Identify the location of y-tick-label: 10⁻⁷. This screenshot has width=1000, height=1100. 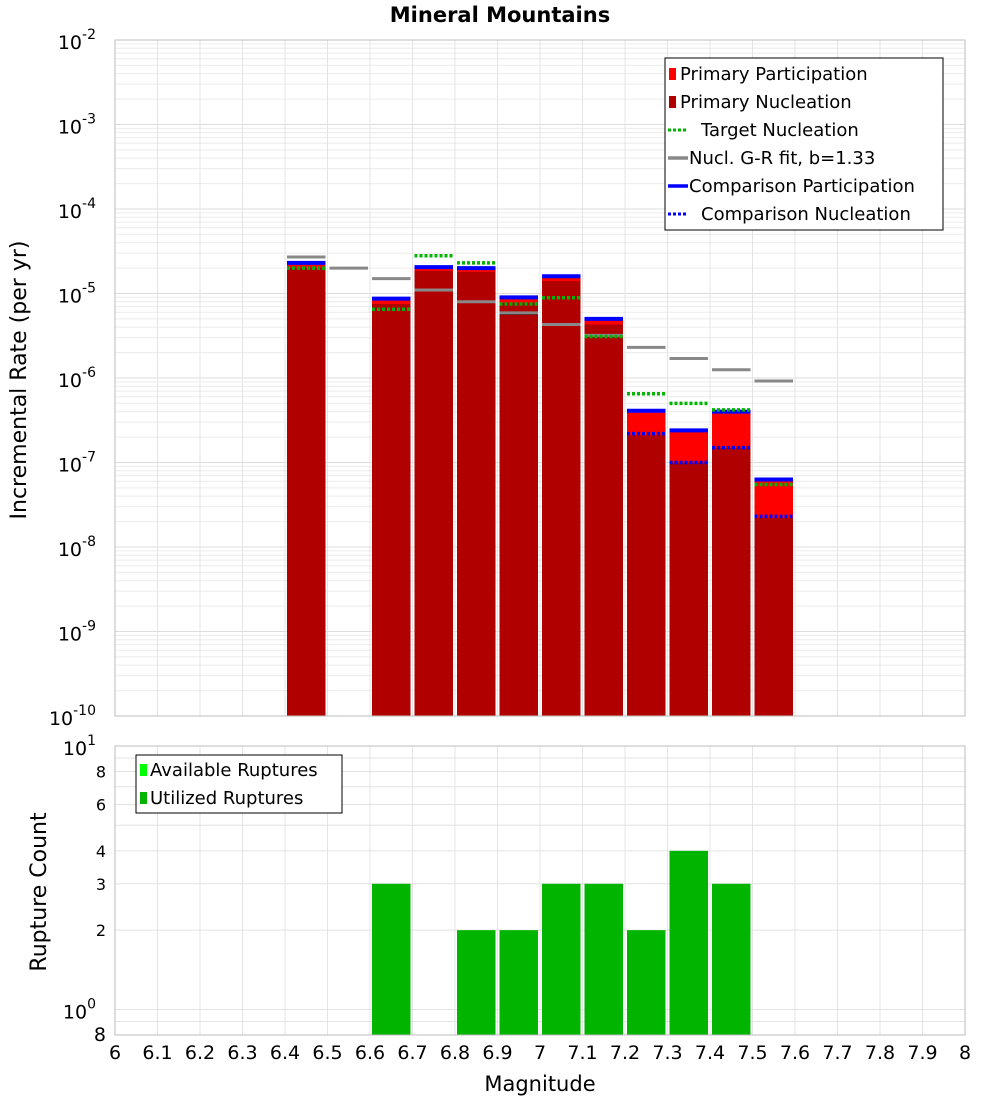
(77, 463).